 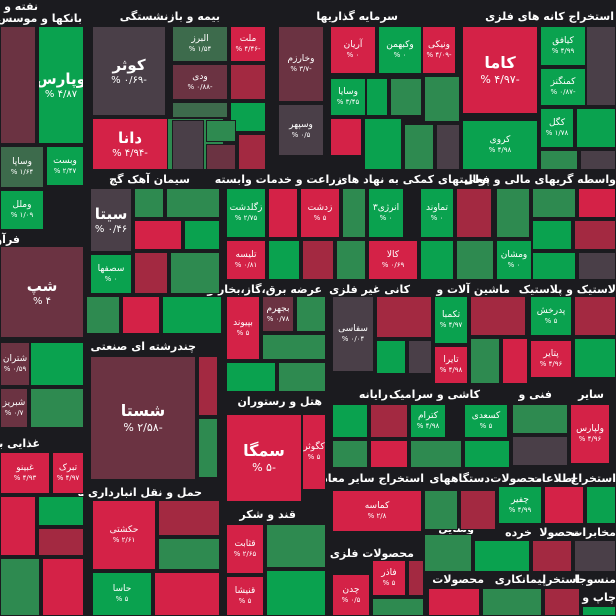 What do you see at coordinates (278, 314) in the screenshot?
I see `stock-tile: بجهرم ۰/۷۸ %` at bounding box center [278, 314].